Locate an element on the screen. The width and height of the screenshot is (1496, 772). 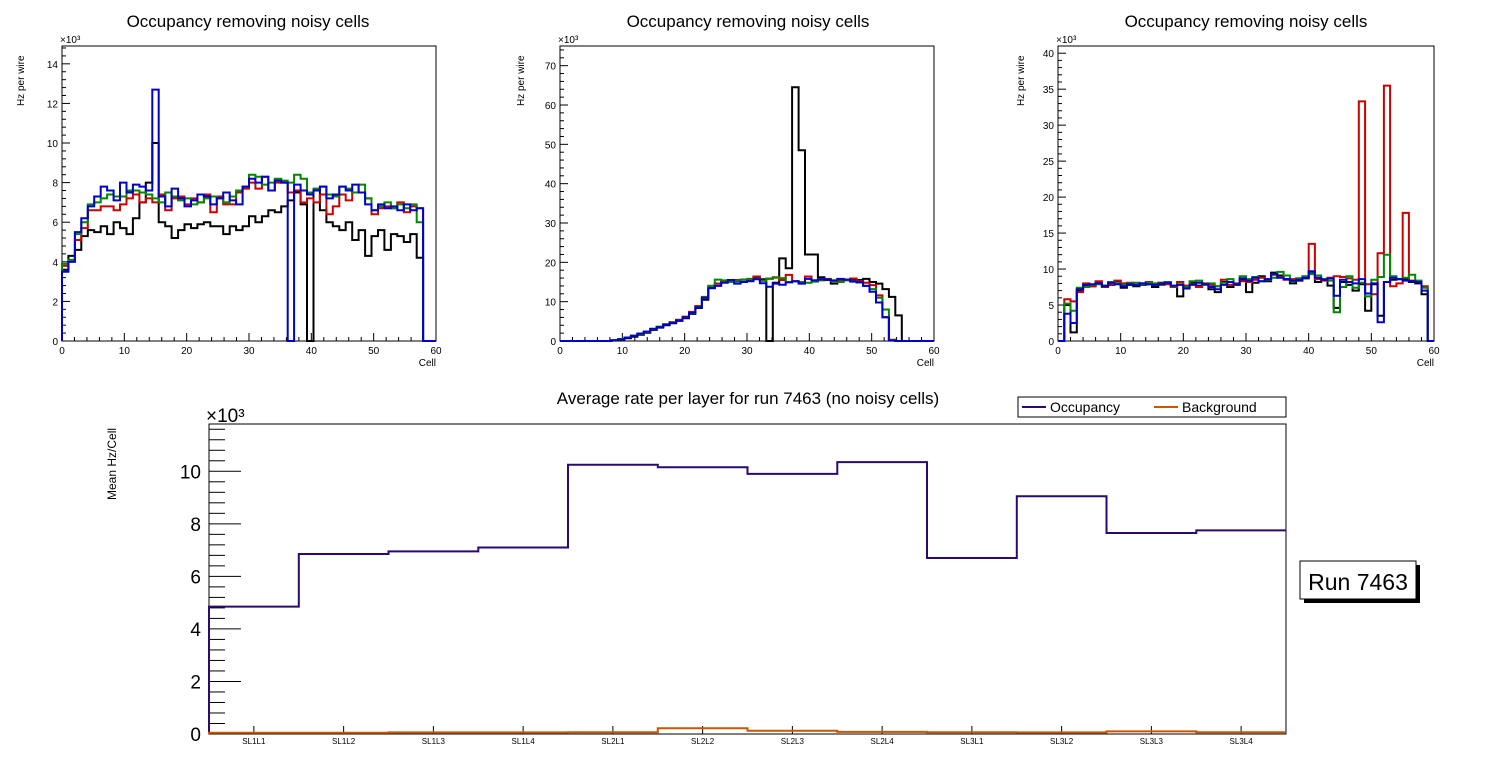
run-label-box: Run 7463 is located at coordinates (1359, 581).